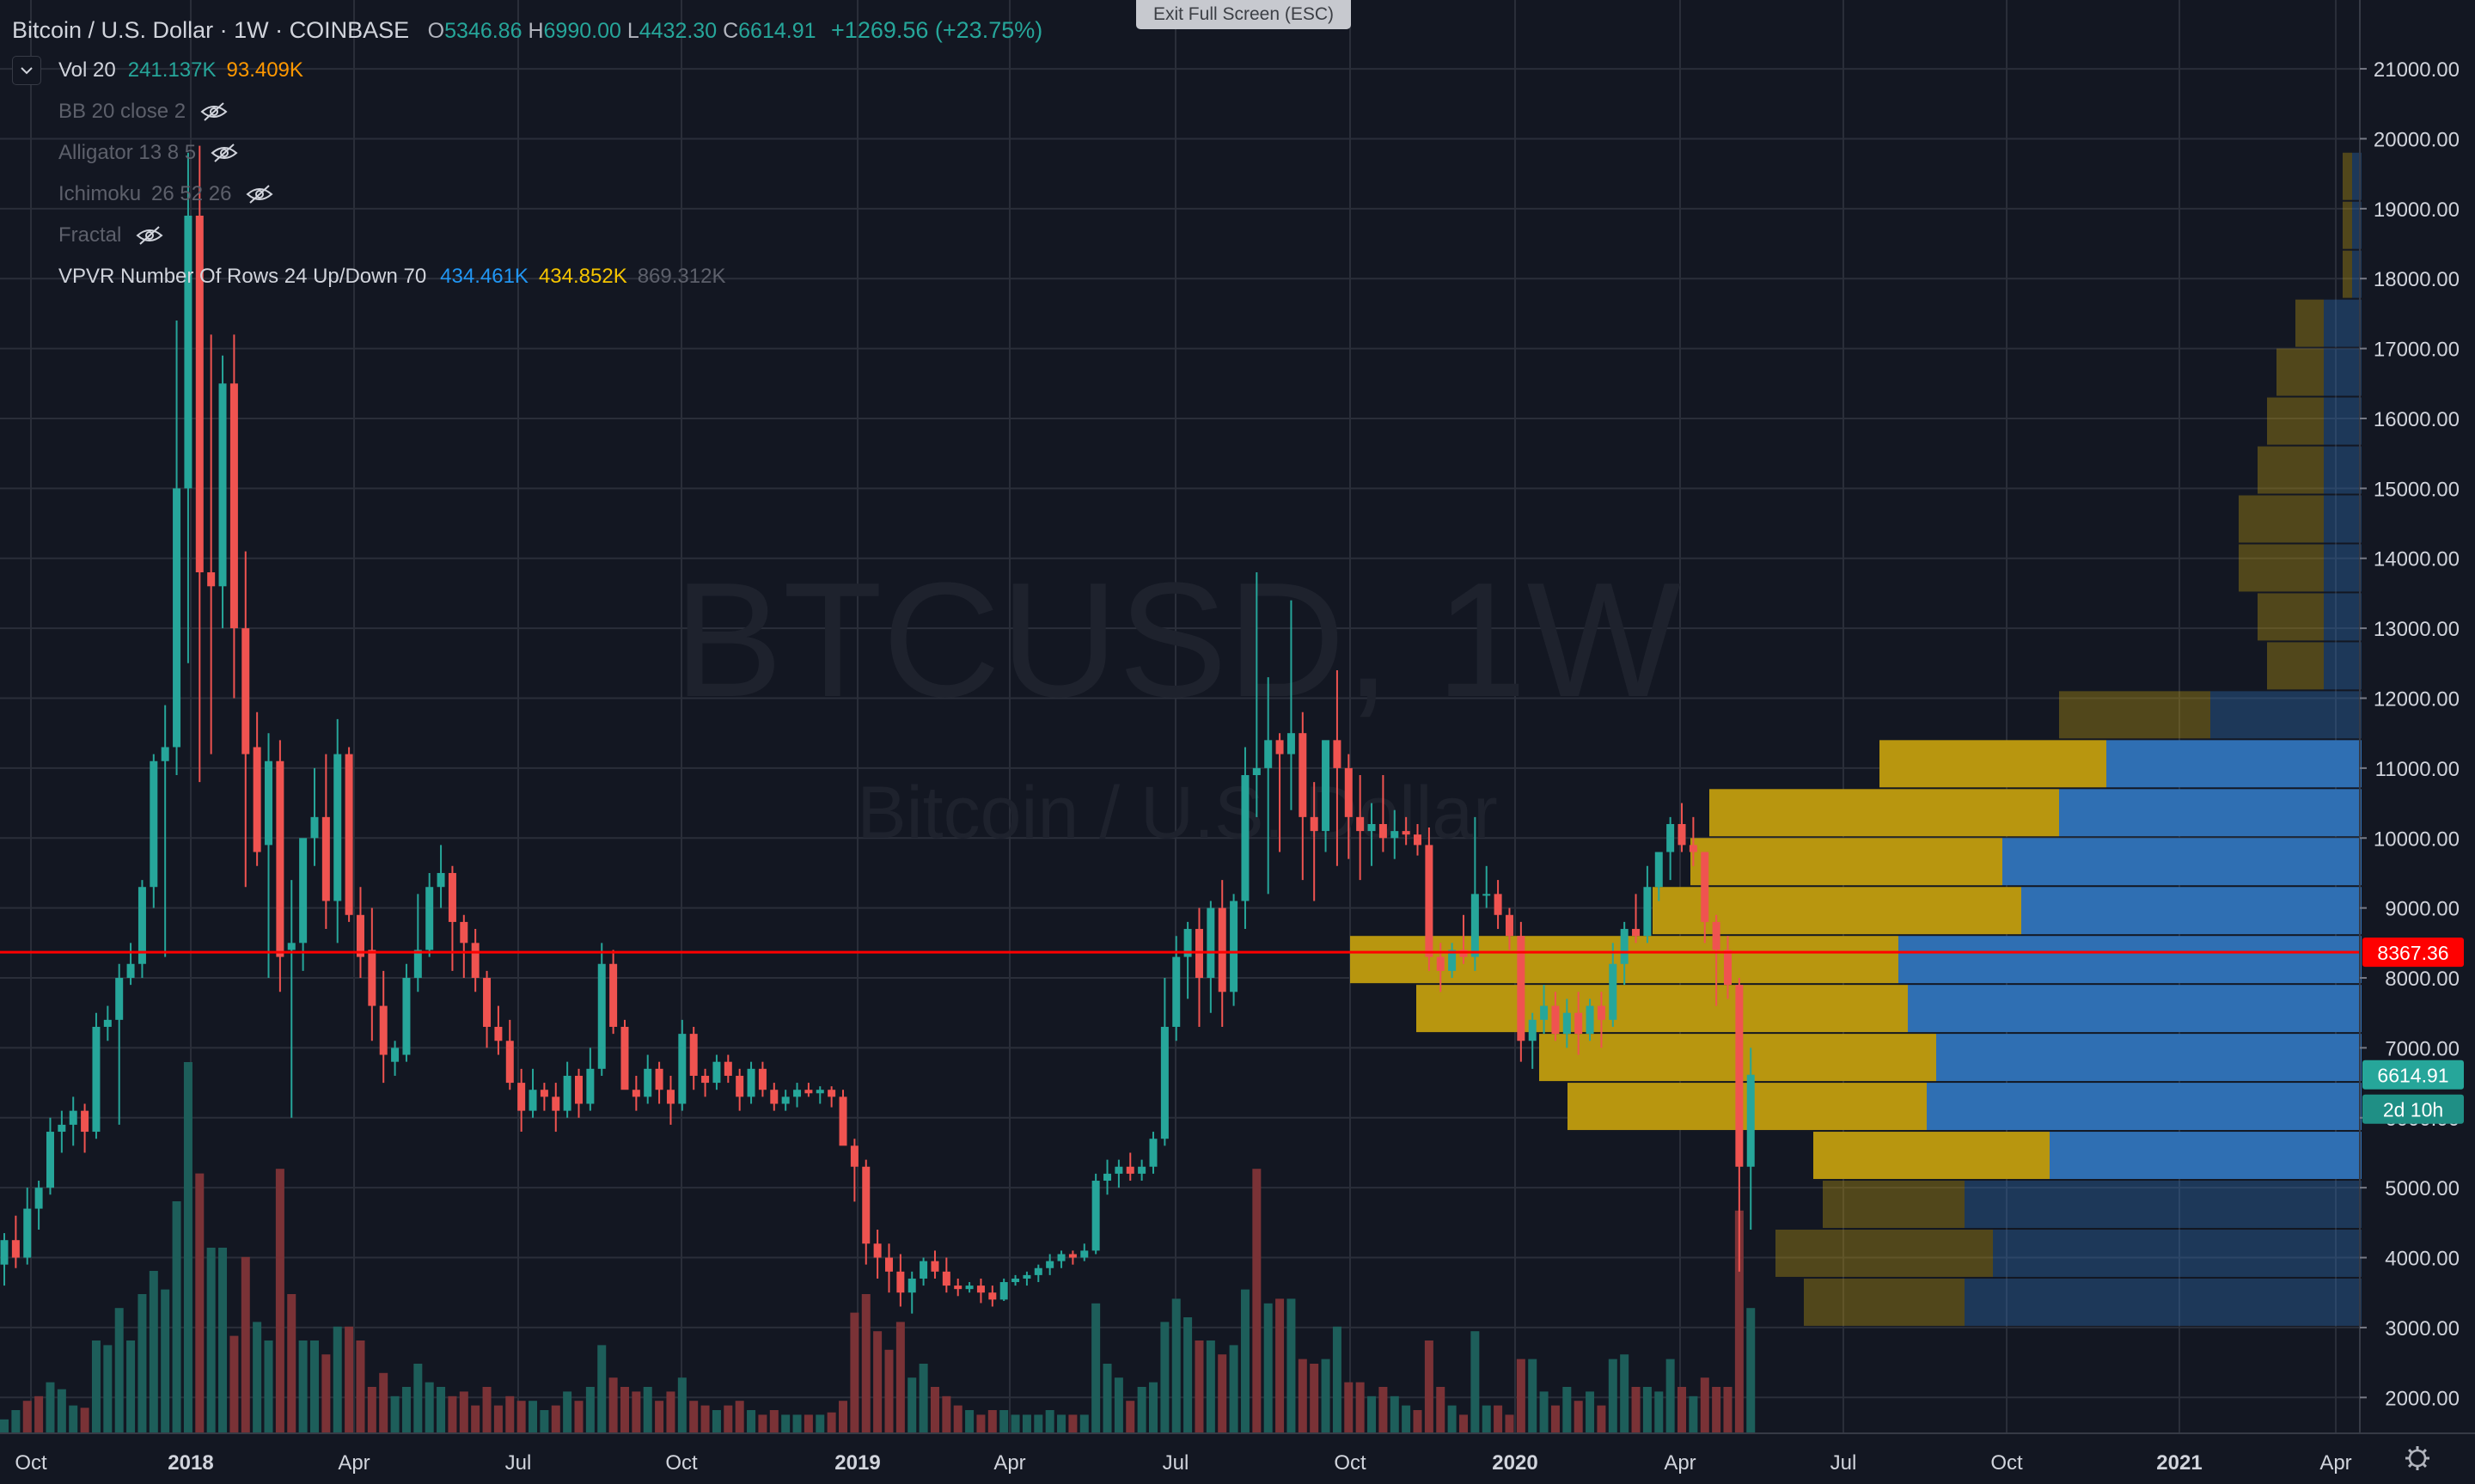  I want to click on symbol-name: Bitcoin / U.S. Dollar, so click(113, 30).